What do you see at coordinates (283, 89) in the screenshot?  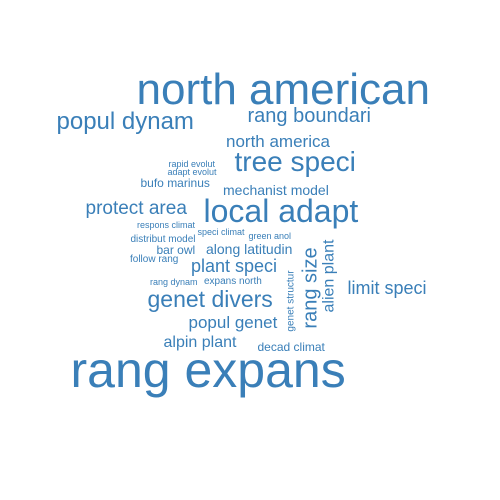 I see `word-north-american: north american` at bounding box center [283, 89].